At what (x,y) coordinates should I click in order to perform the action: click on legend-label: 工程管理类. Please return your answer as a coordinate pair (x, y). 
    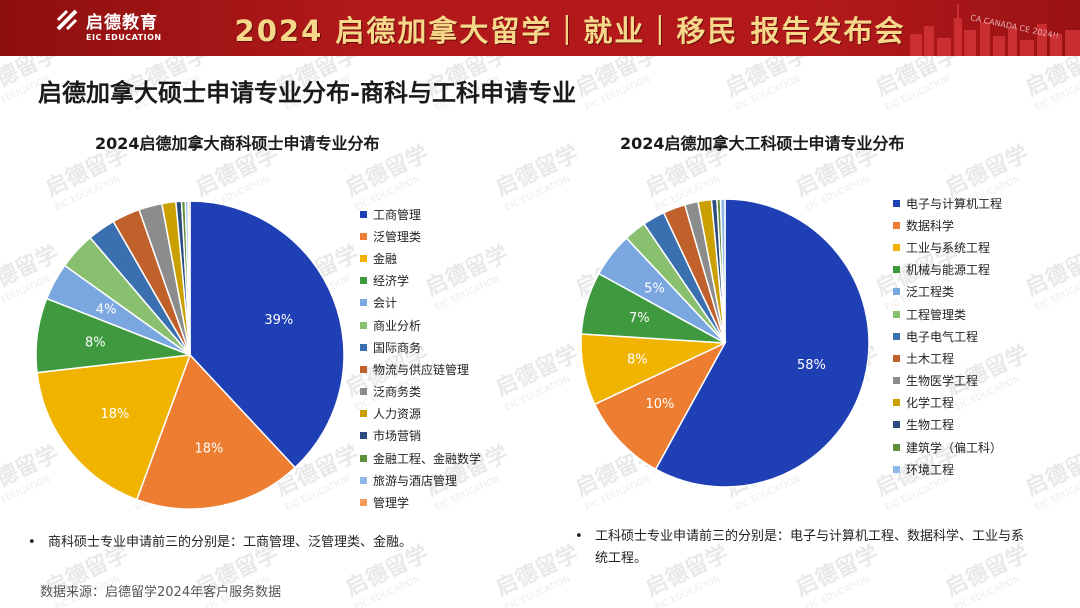
    Looking at the image, I should click on (936, 314).